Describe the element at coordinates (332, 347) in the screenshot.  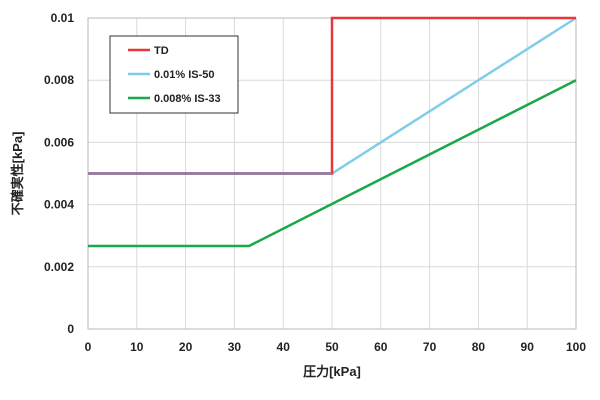
I see `x-tick-label: 50` at that location.